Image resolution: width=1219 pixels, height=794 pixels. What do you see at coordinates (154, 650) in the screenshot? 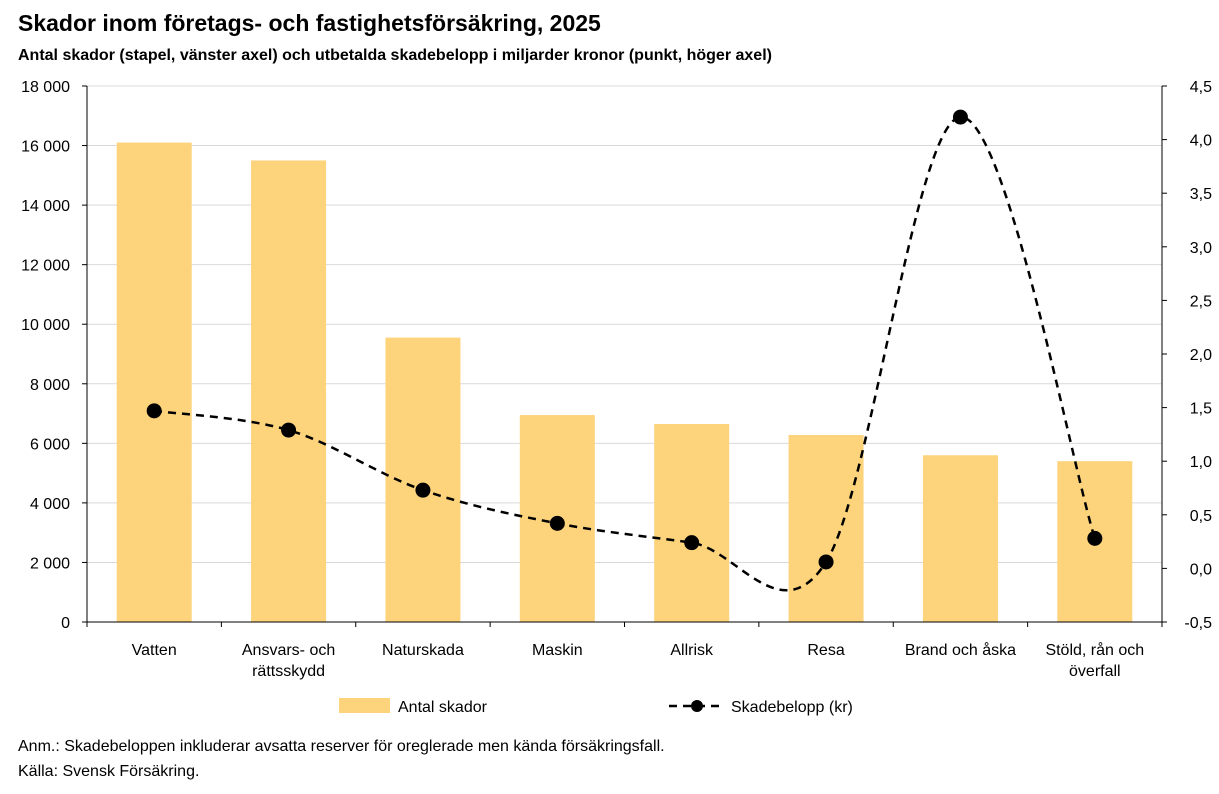
I see `category-label: Vatten` at bounding box center [154, 650].